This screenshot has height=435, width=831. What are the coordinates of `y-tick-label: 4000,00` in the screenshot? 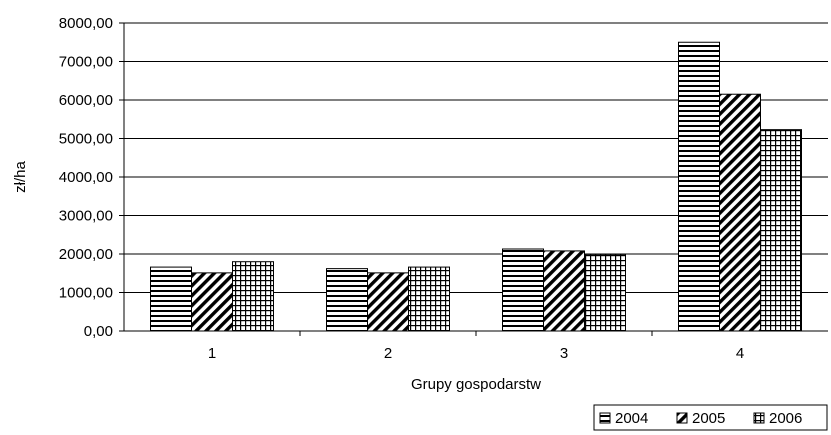 It's located at (86, 177).